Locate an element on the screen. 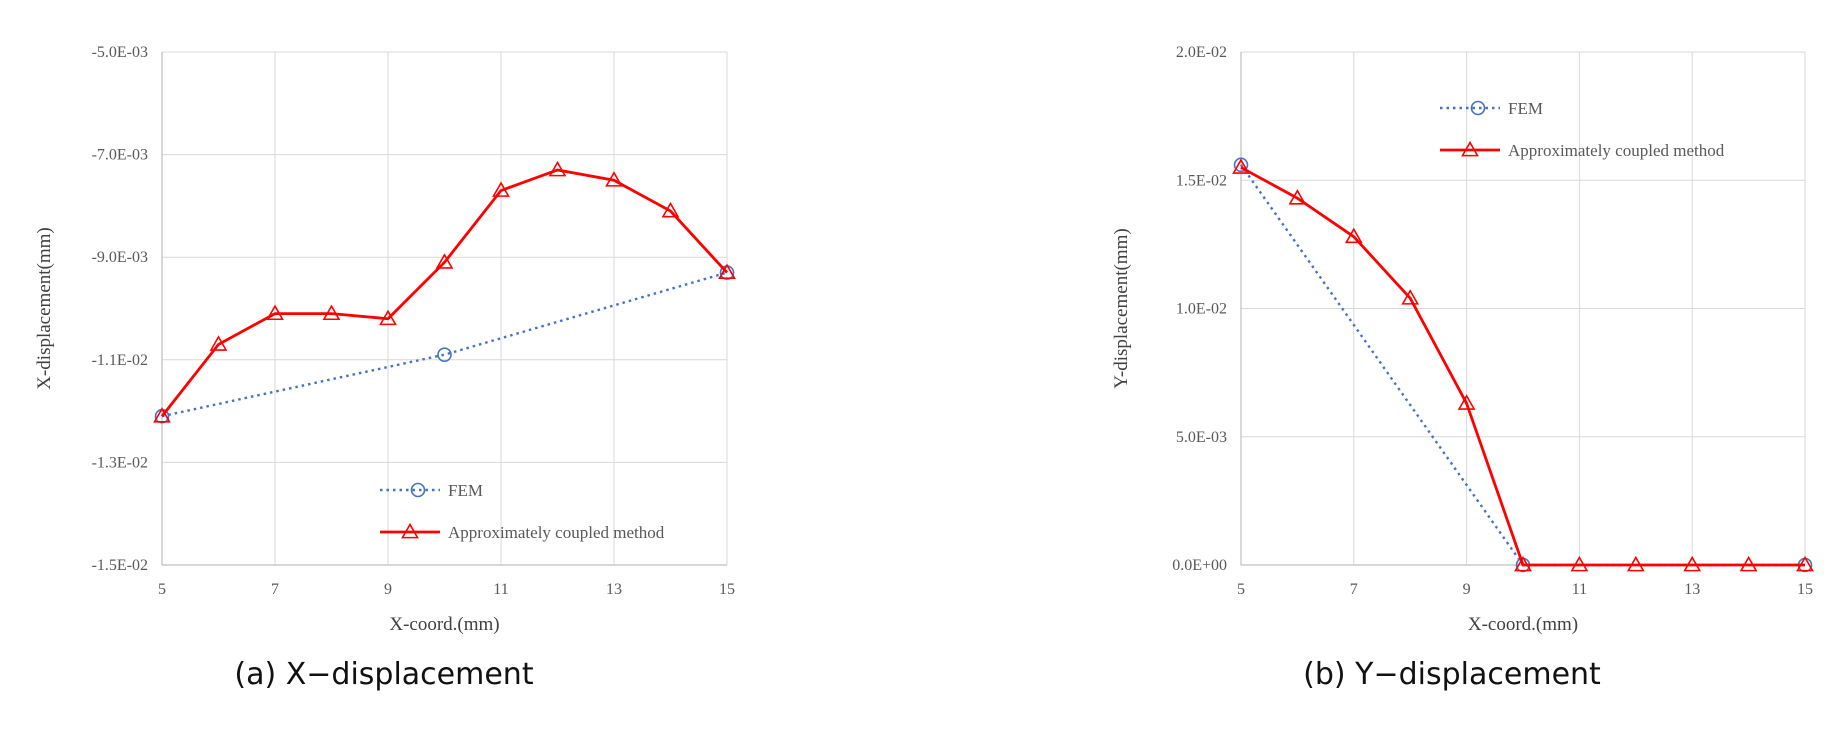  series-fem is located at coordinates (444, 344).